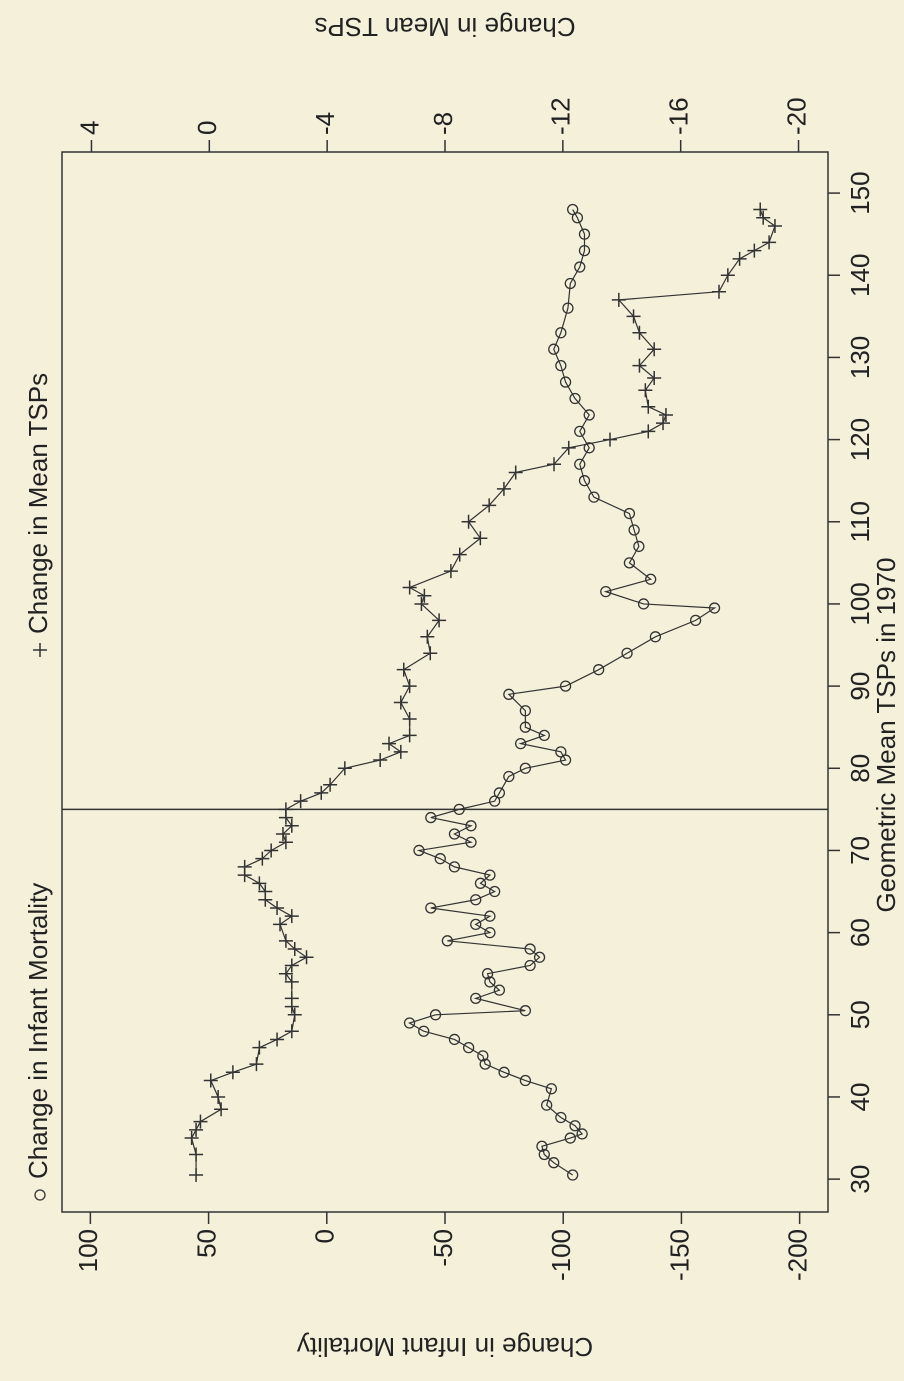  What do you see at coordinates (88, 1250) in the screenshot?
I see `y-tick-label: 100` at bounding box center [88, 1250].